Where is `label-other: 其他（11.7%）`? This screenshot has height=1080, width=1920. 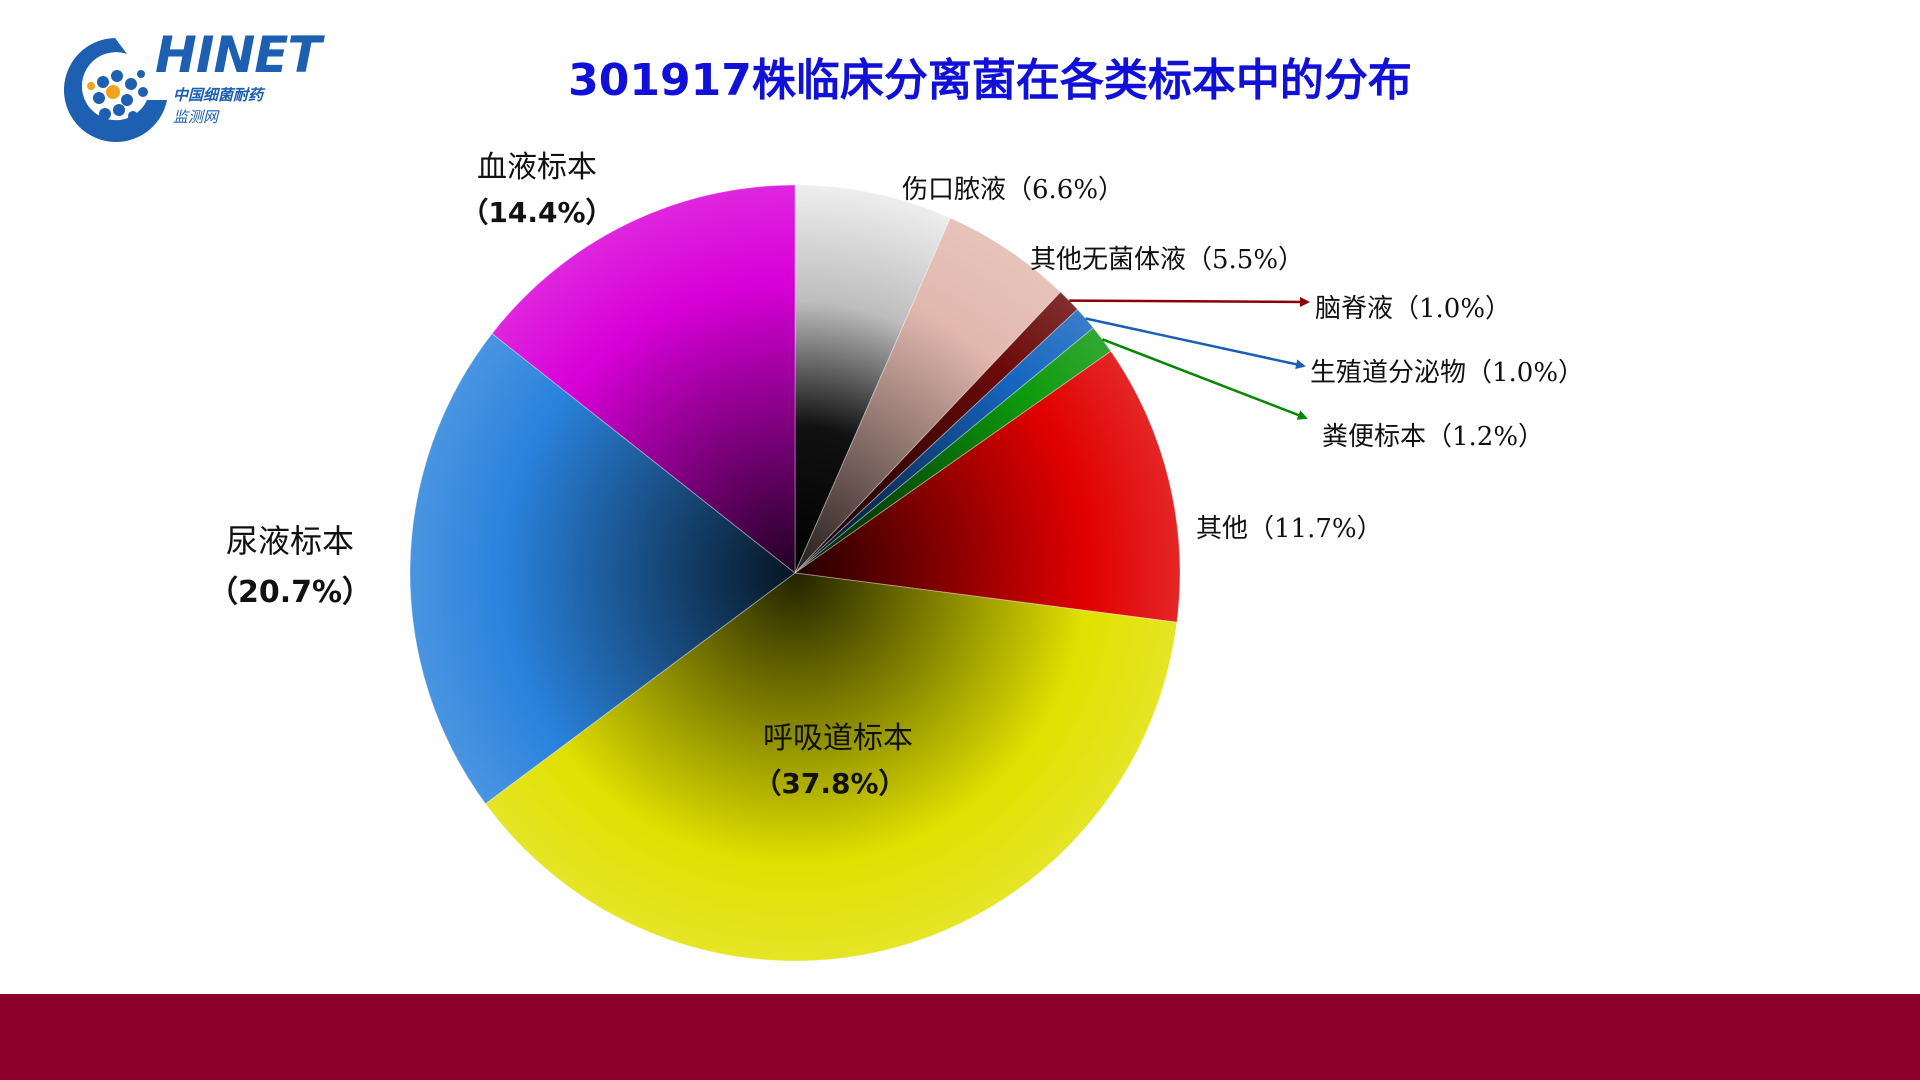 label-other: 其他（11.7%） is located at coordinates (1289, 529).